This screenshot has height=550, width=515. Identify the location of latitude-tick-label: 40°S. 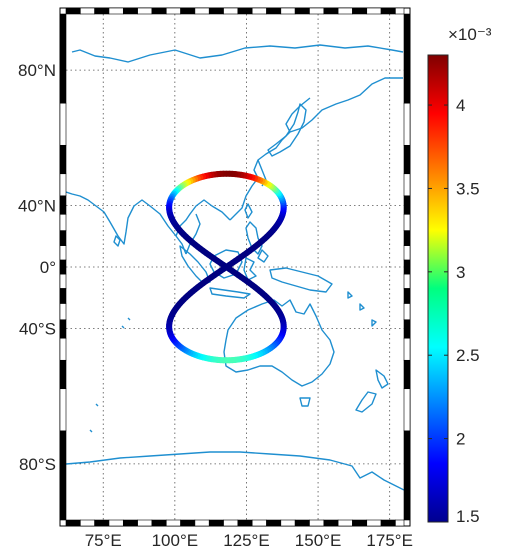
(37, 329).